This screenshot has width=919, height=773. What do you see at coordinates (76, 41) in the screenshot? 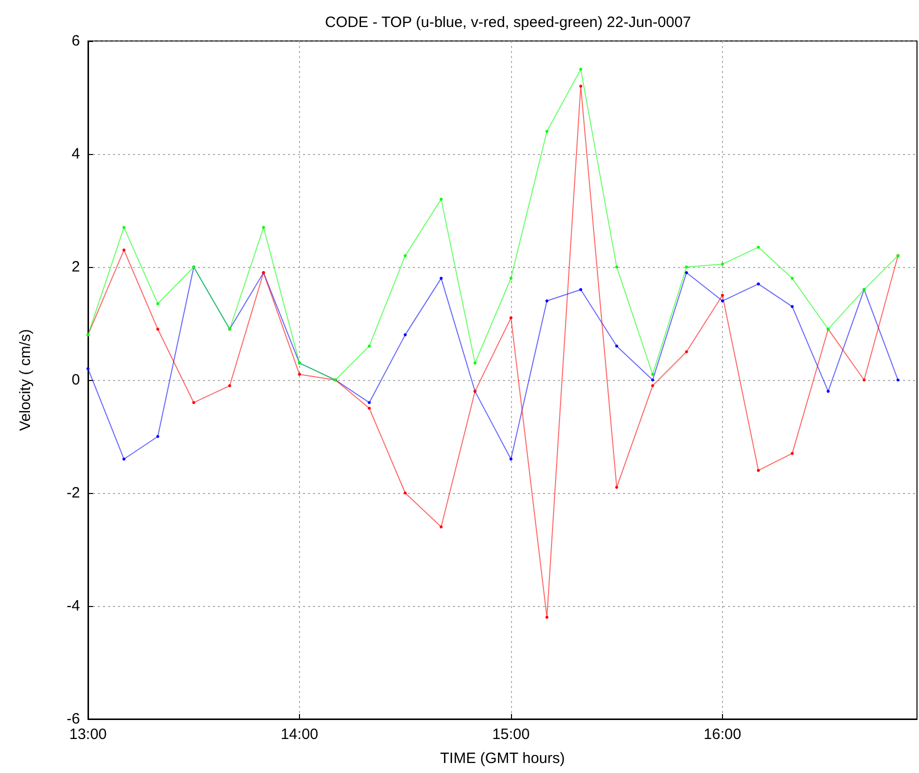
I see `y-tick-label: 6` at bounding box center [76, 41].